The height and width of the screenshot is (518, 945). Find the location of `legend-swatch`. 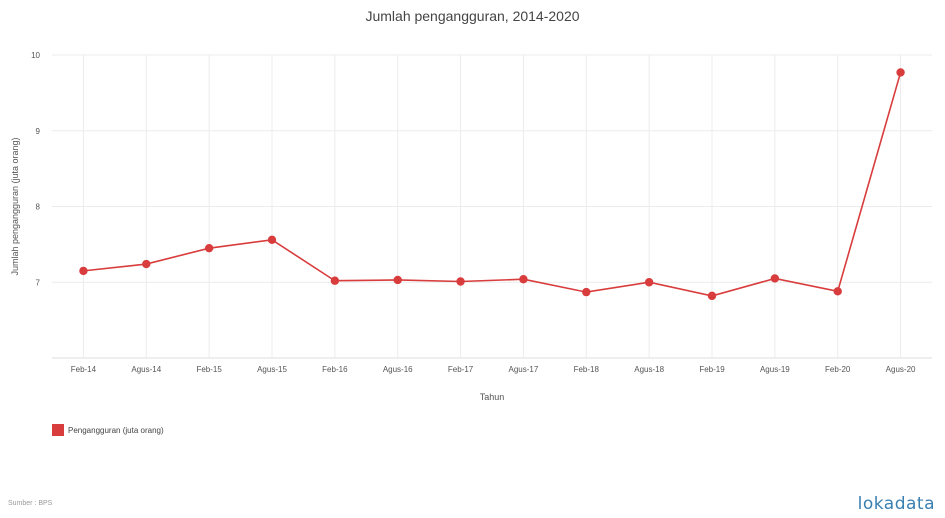

legend-swatch is located at coordinates (58, 430).